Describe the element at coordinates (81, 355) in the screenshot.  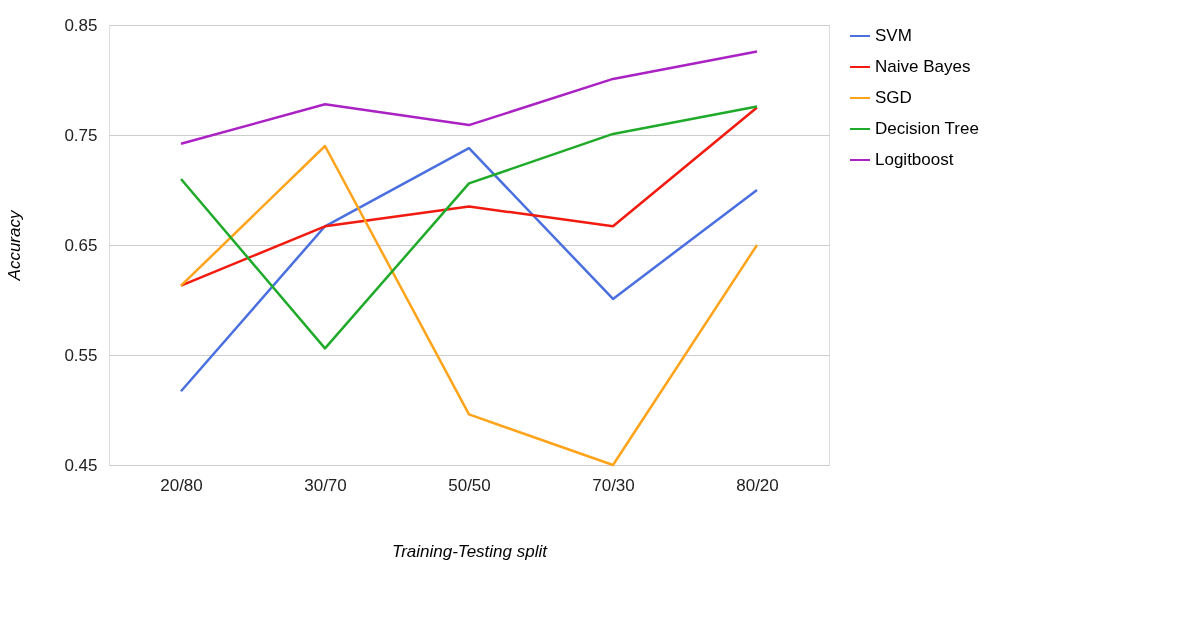
I see `y-tick-label: 0.55` at that location.